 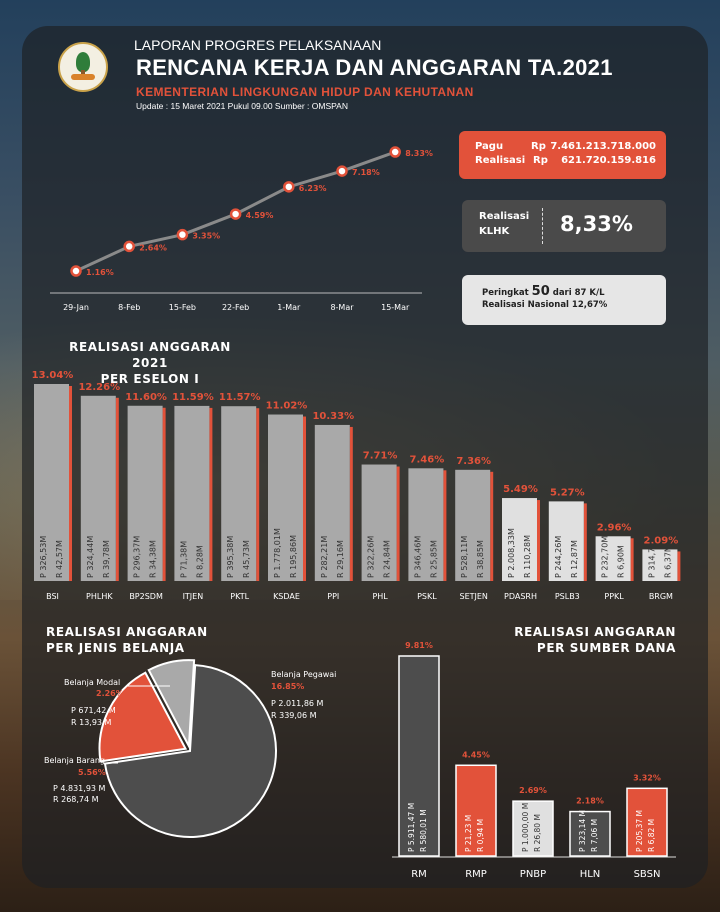 What do you see at coordinates (505, 293) in the screenshot?
I see `rank-prefix: Peringkat` at bounding box center [505, 293].